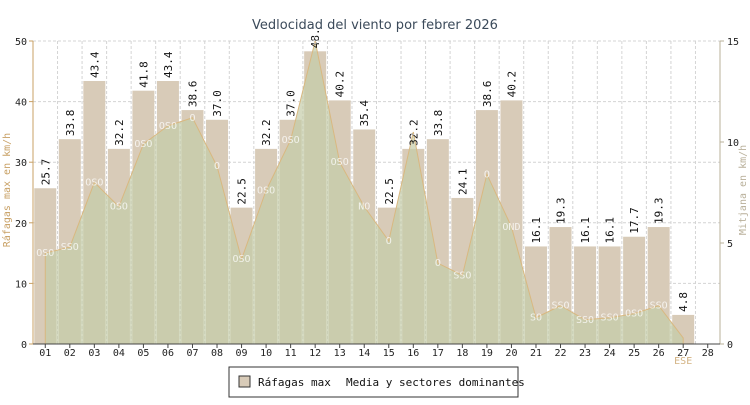  Describe the element at coordinates (536, 318) in the screenshot. I see `direction-label: SO` at that location.